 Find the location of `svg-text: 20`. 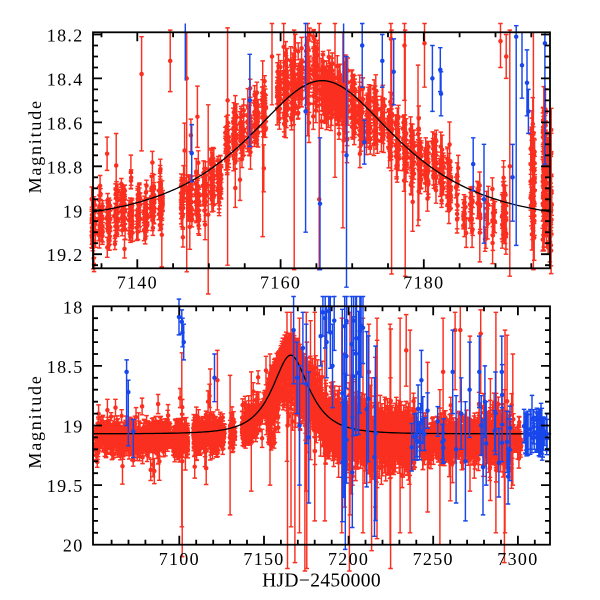

svg-text: 20 is located at coordinates (73, 546).